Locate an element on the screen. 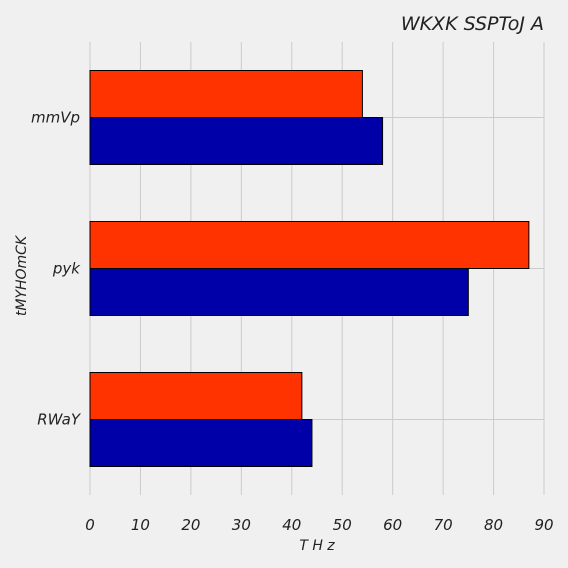 Image resolution: width=568 pixels, height=568 pixels. x-tick-label: 50 is located at coordinates (342, 525).